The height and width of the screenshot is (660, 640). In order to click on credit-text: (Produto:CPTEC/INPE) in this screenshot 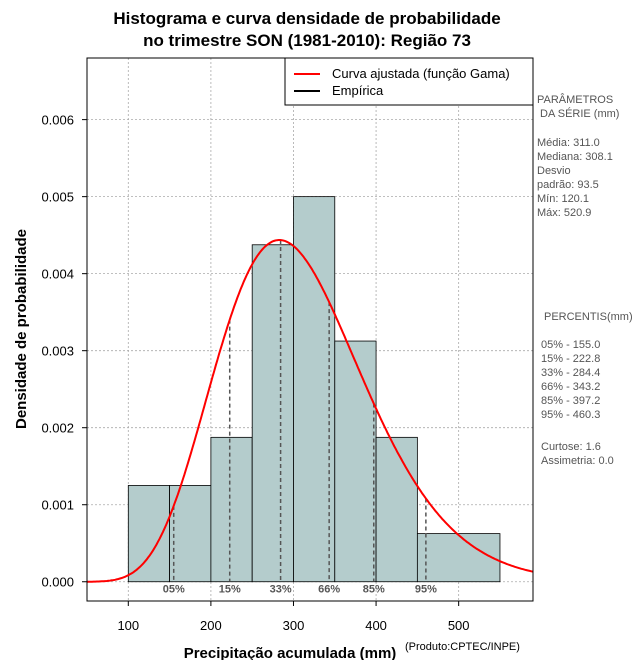, I will do `click(462, 647)`.